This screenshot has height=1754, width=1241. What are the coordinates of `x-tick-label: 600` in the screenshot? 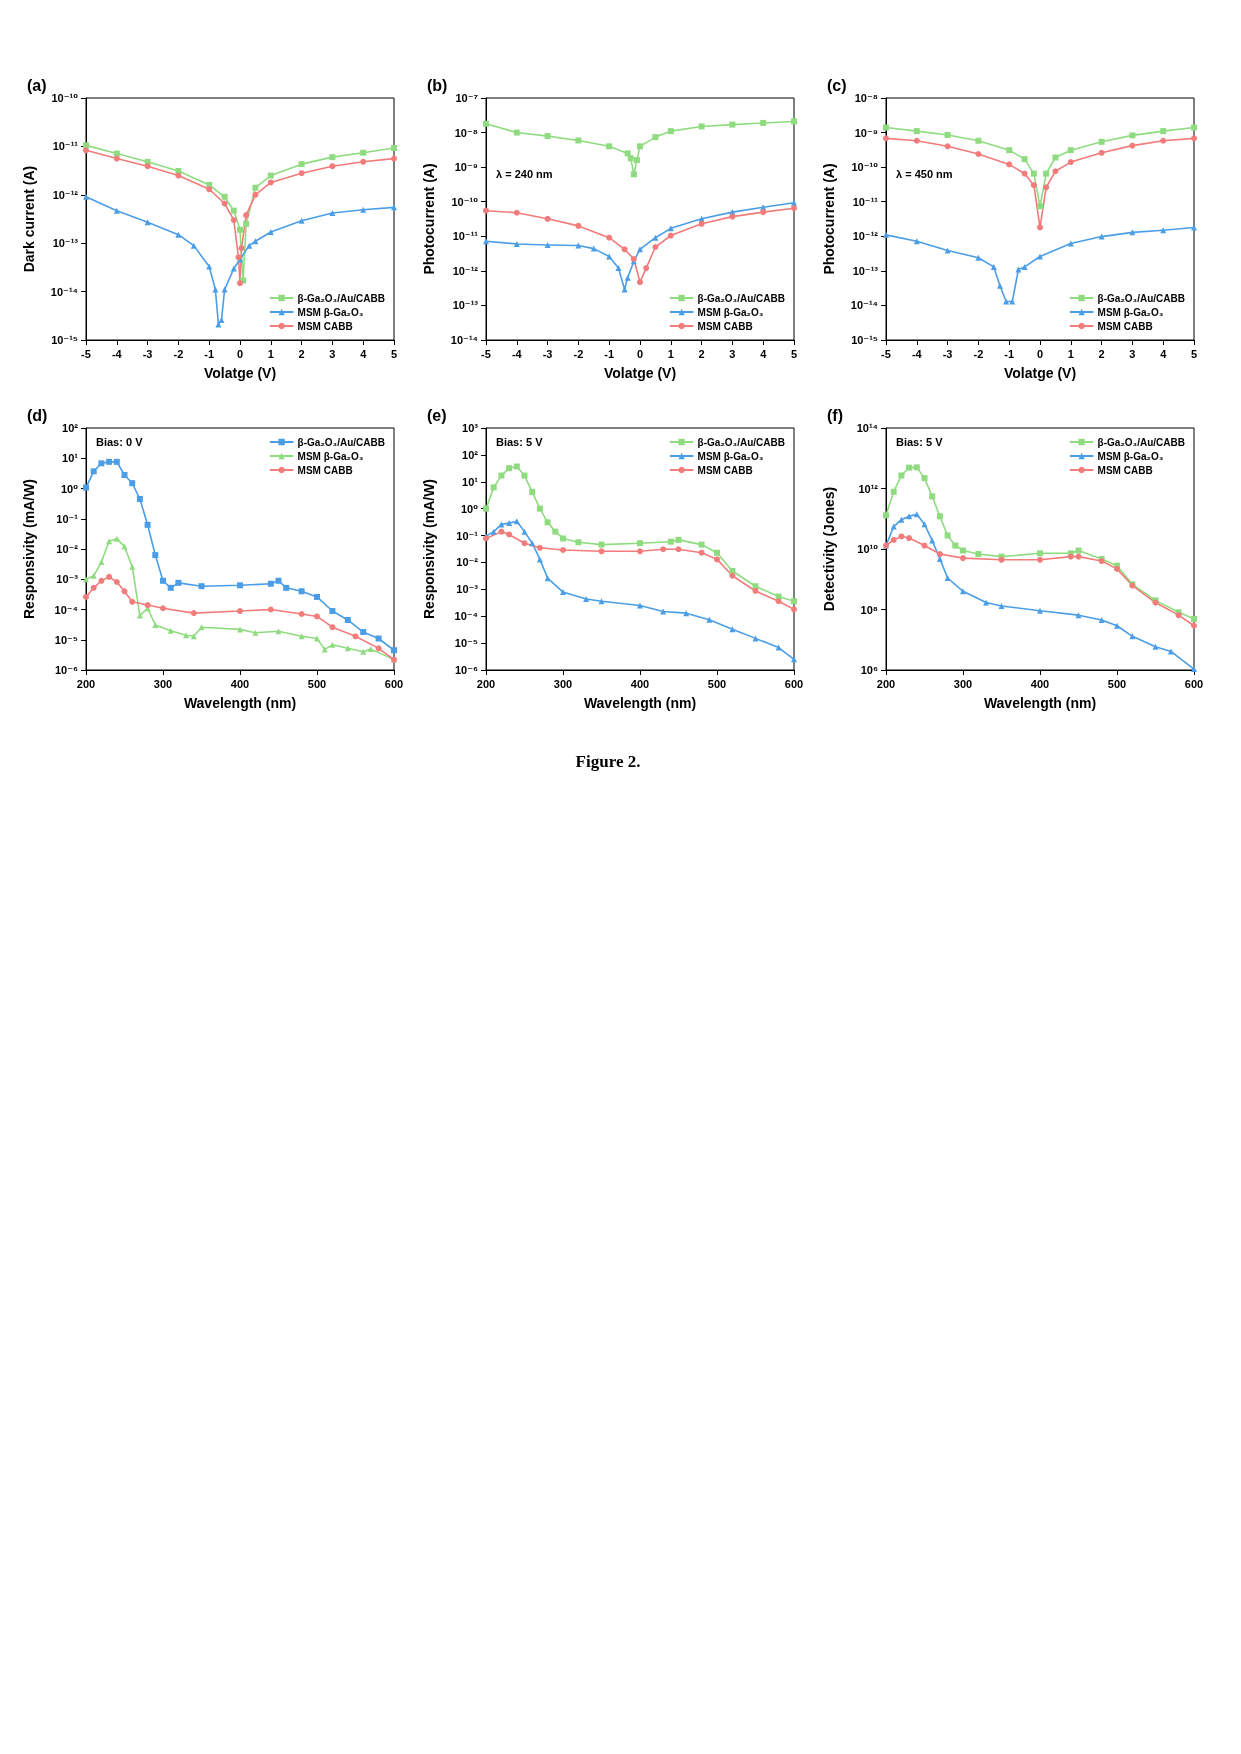 It's located at (394, 683).